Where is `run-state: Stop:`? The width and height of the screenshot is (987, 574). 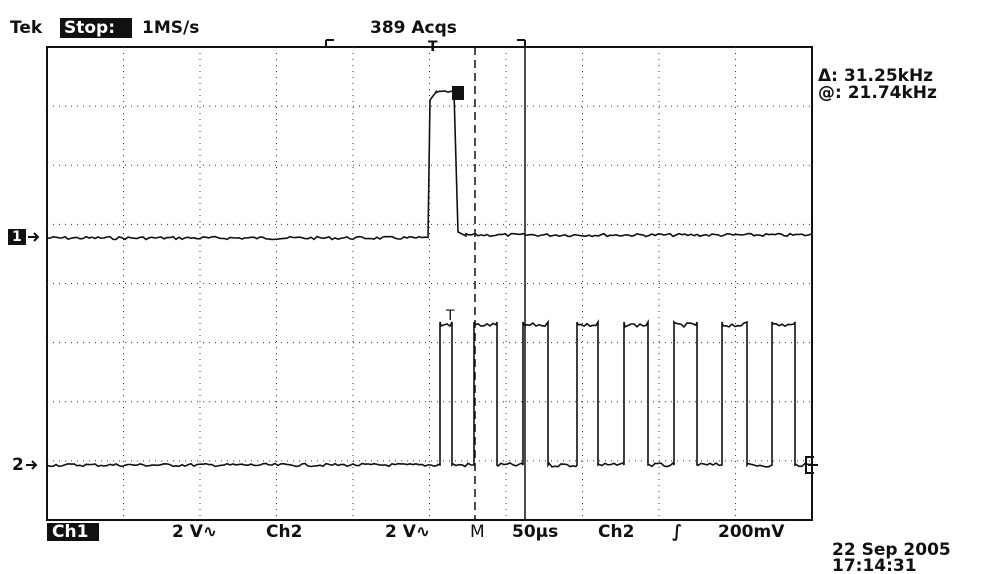
run-state: Stop: is located at coordinates (89, 28).